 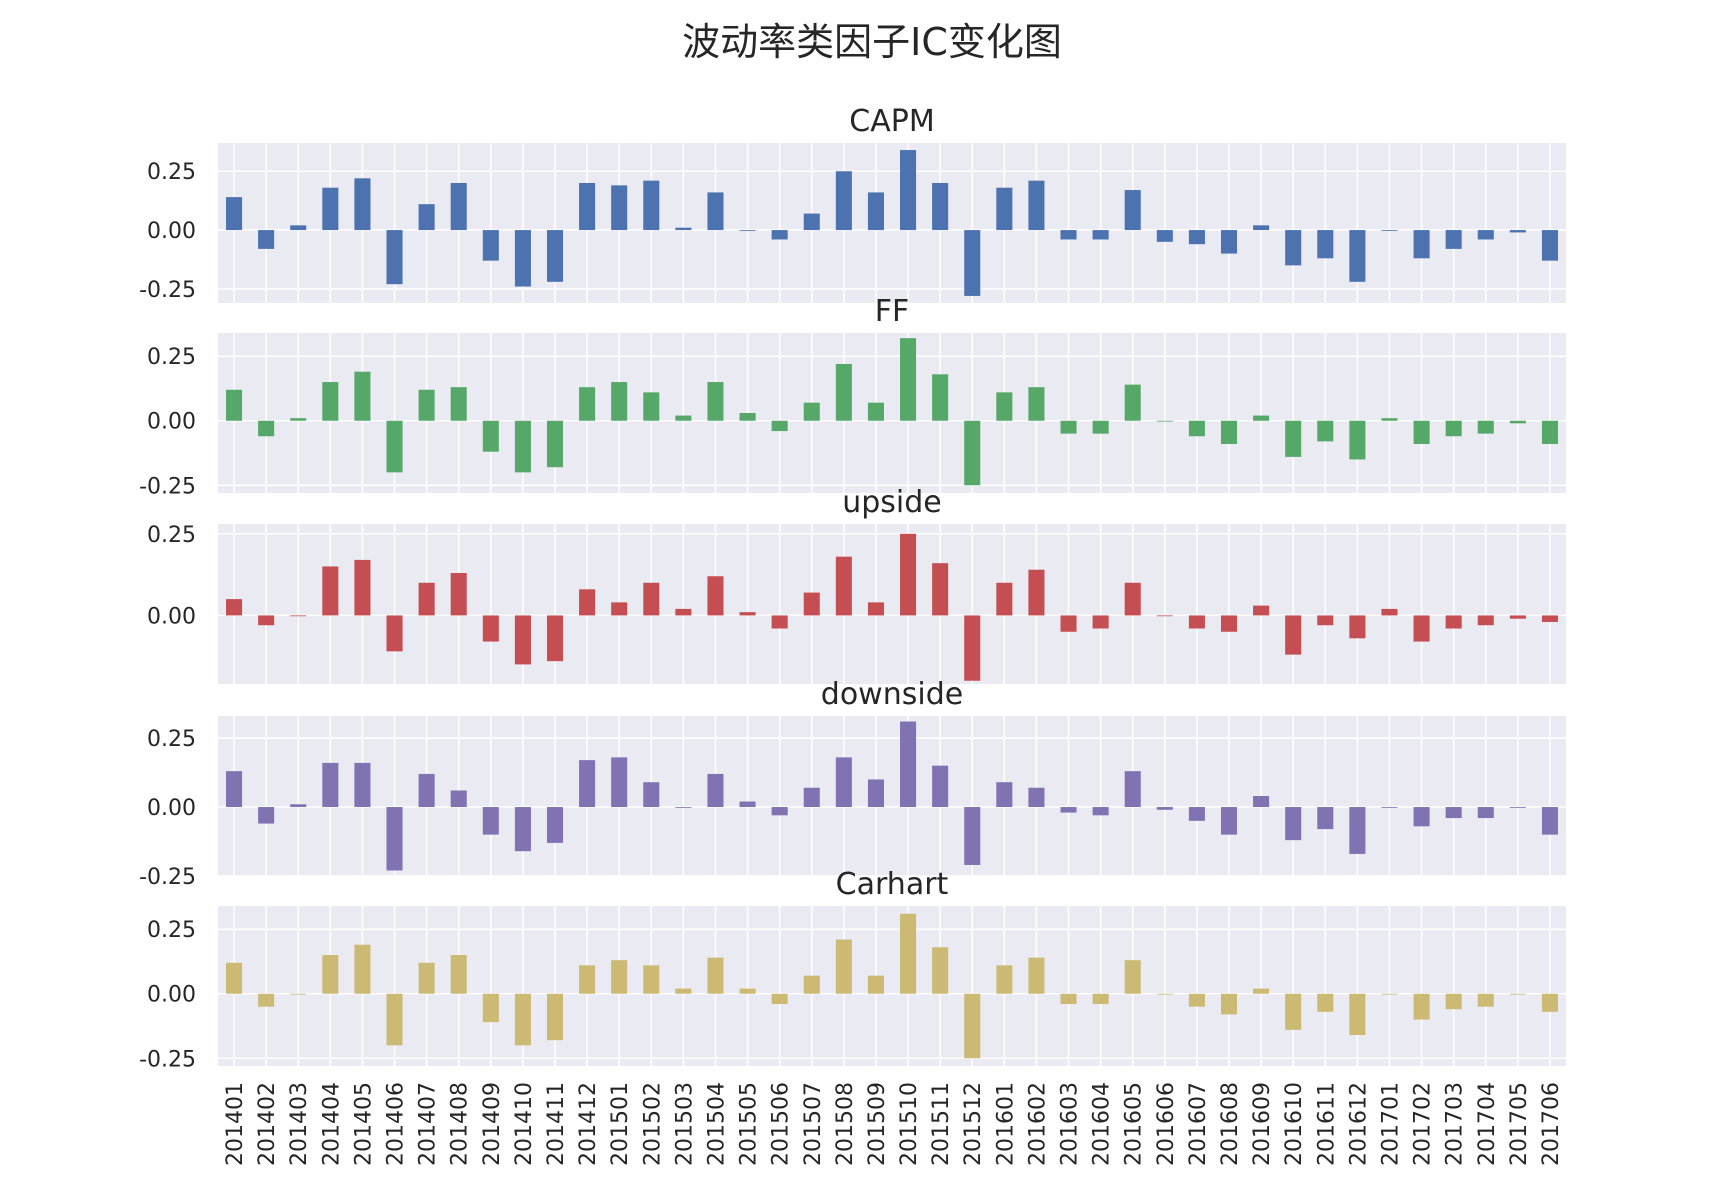 What do you see at coordinates (1198, 1124) in the screenshot?
I see `x-tick-label: 201607` at bounding box center [1198, 1124].